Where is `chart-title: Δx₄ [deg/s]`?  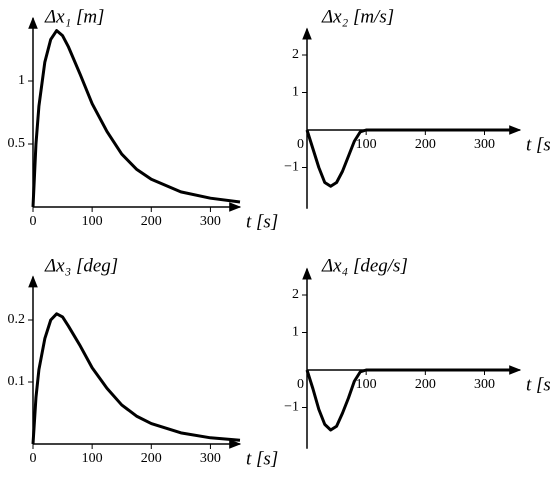 chart-title: Δx₄ [deg/s] is located at coordinates (364, 265).